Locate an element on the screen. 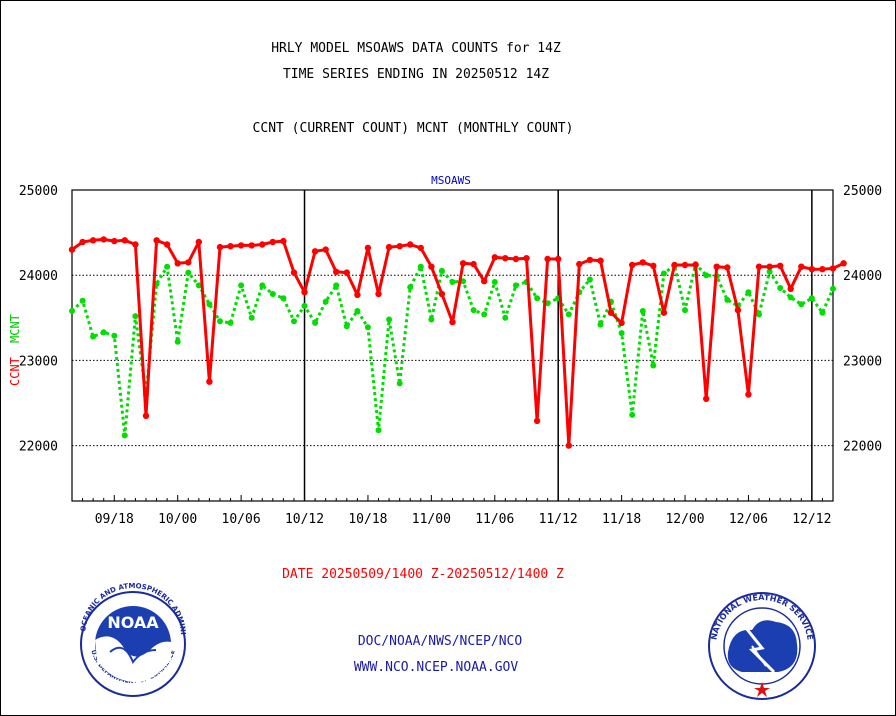  x-tick-label: 09/18 is located at coordinates (114, 519).